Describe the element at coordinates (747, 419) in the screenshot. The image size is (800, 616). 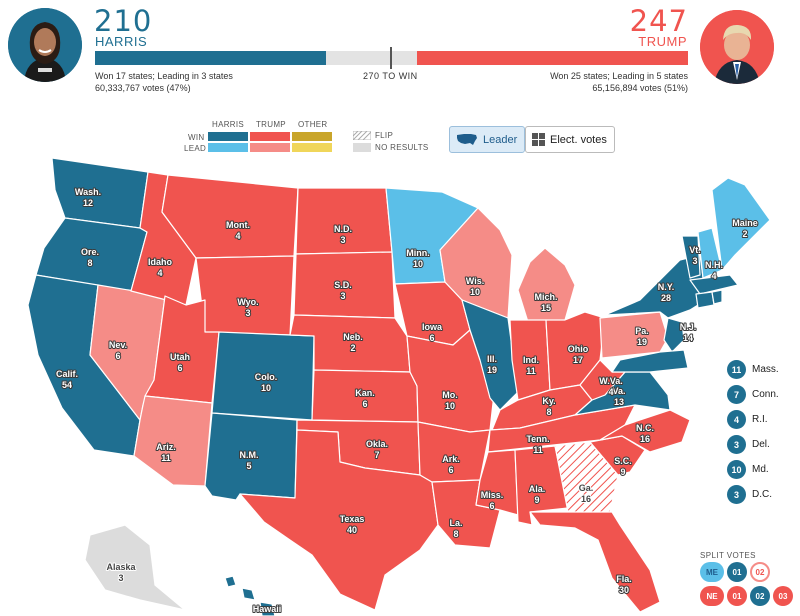
I see `small-state-ri: 4 R.I.` at that location.